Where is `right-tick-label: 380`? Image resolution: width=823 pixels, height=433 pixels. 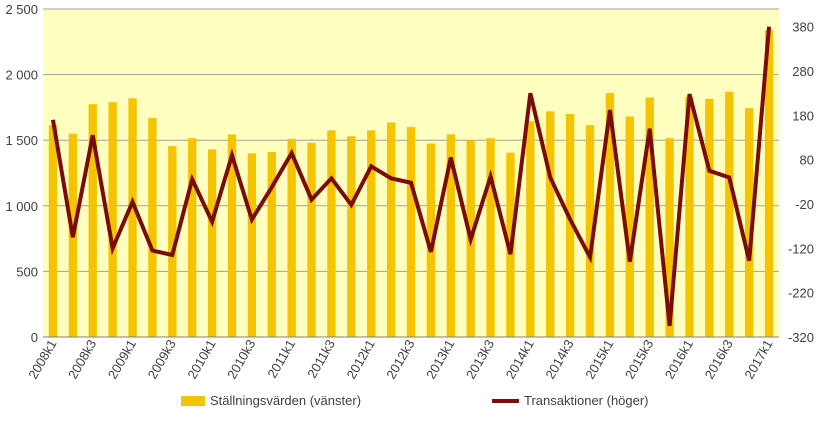
right-tick-label: 380 is located at coordinates (803, 27).